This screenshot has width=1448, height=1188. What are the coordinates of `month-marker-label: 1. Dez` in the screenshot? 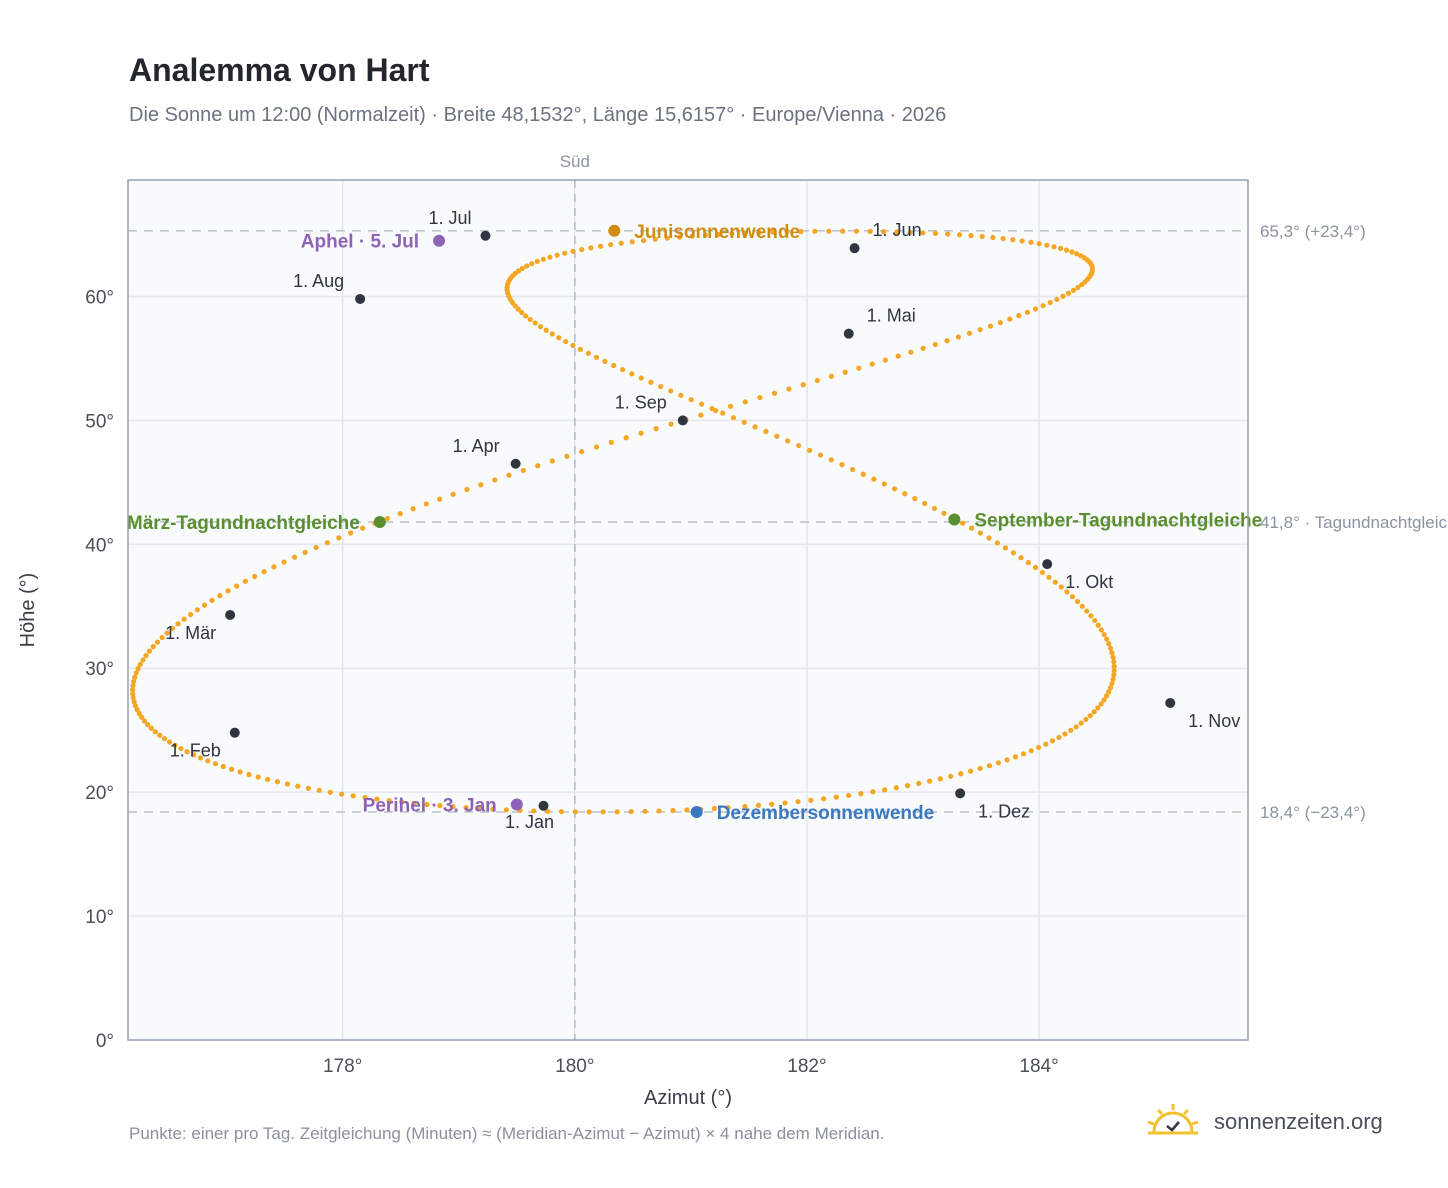 It's located at (1004, 811).